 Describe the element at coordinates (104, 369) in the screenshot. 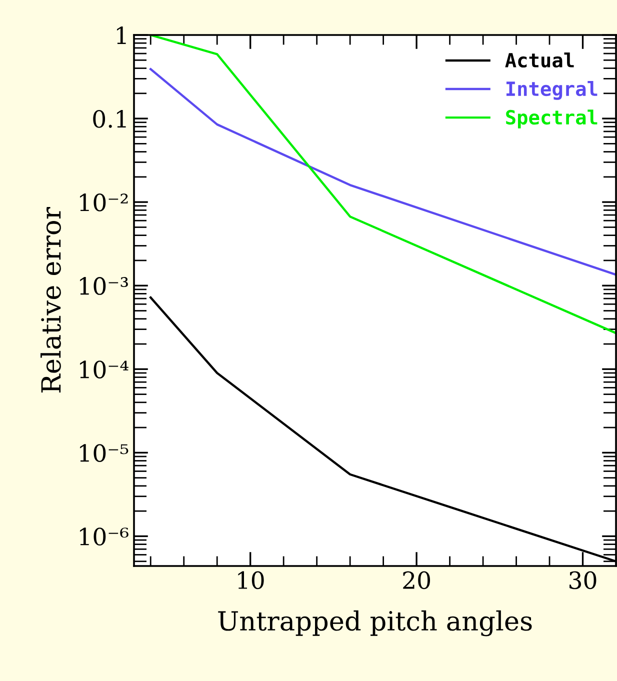

I see `y-tick-label: 10⁻⁴` at that location.